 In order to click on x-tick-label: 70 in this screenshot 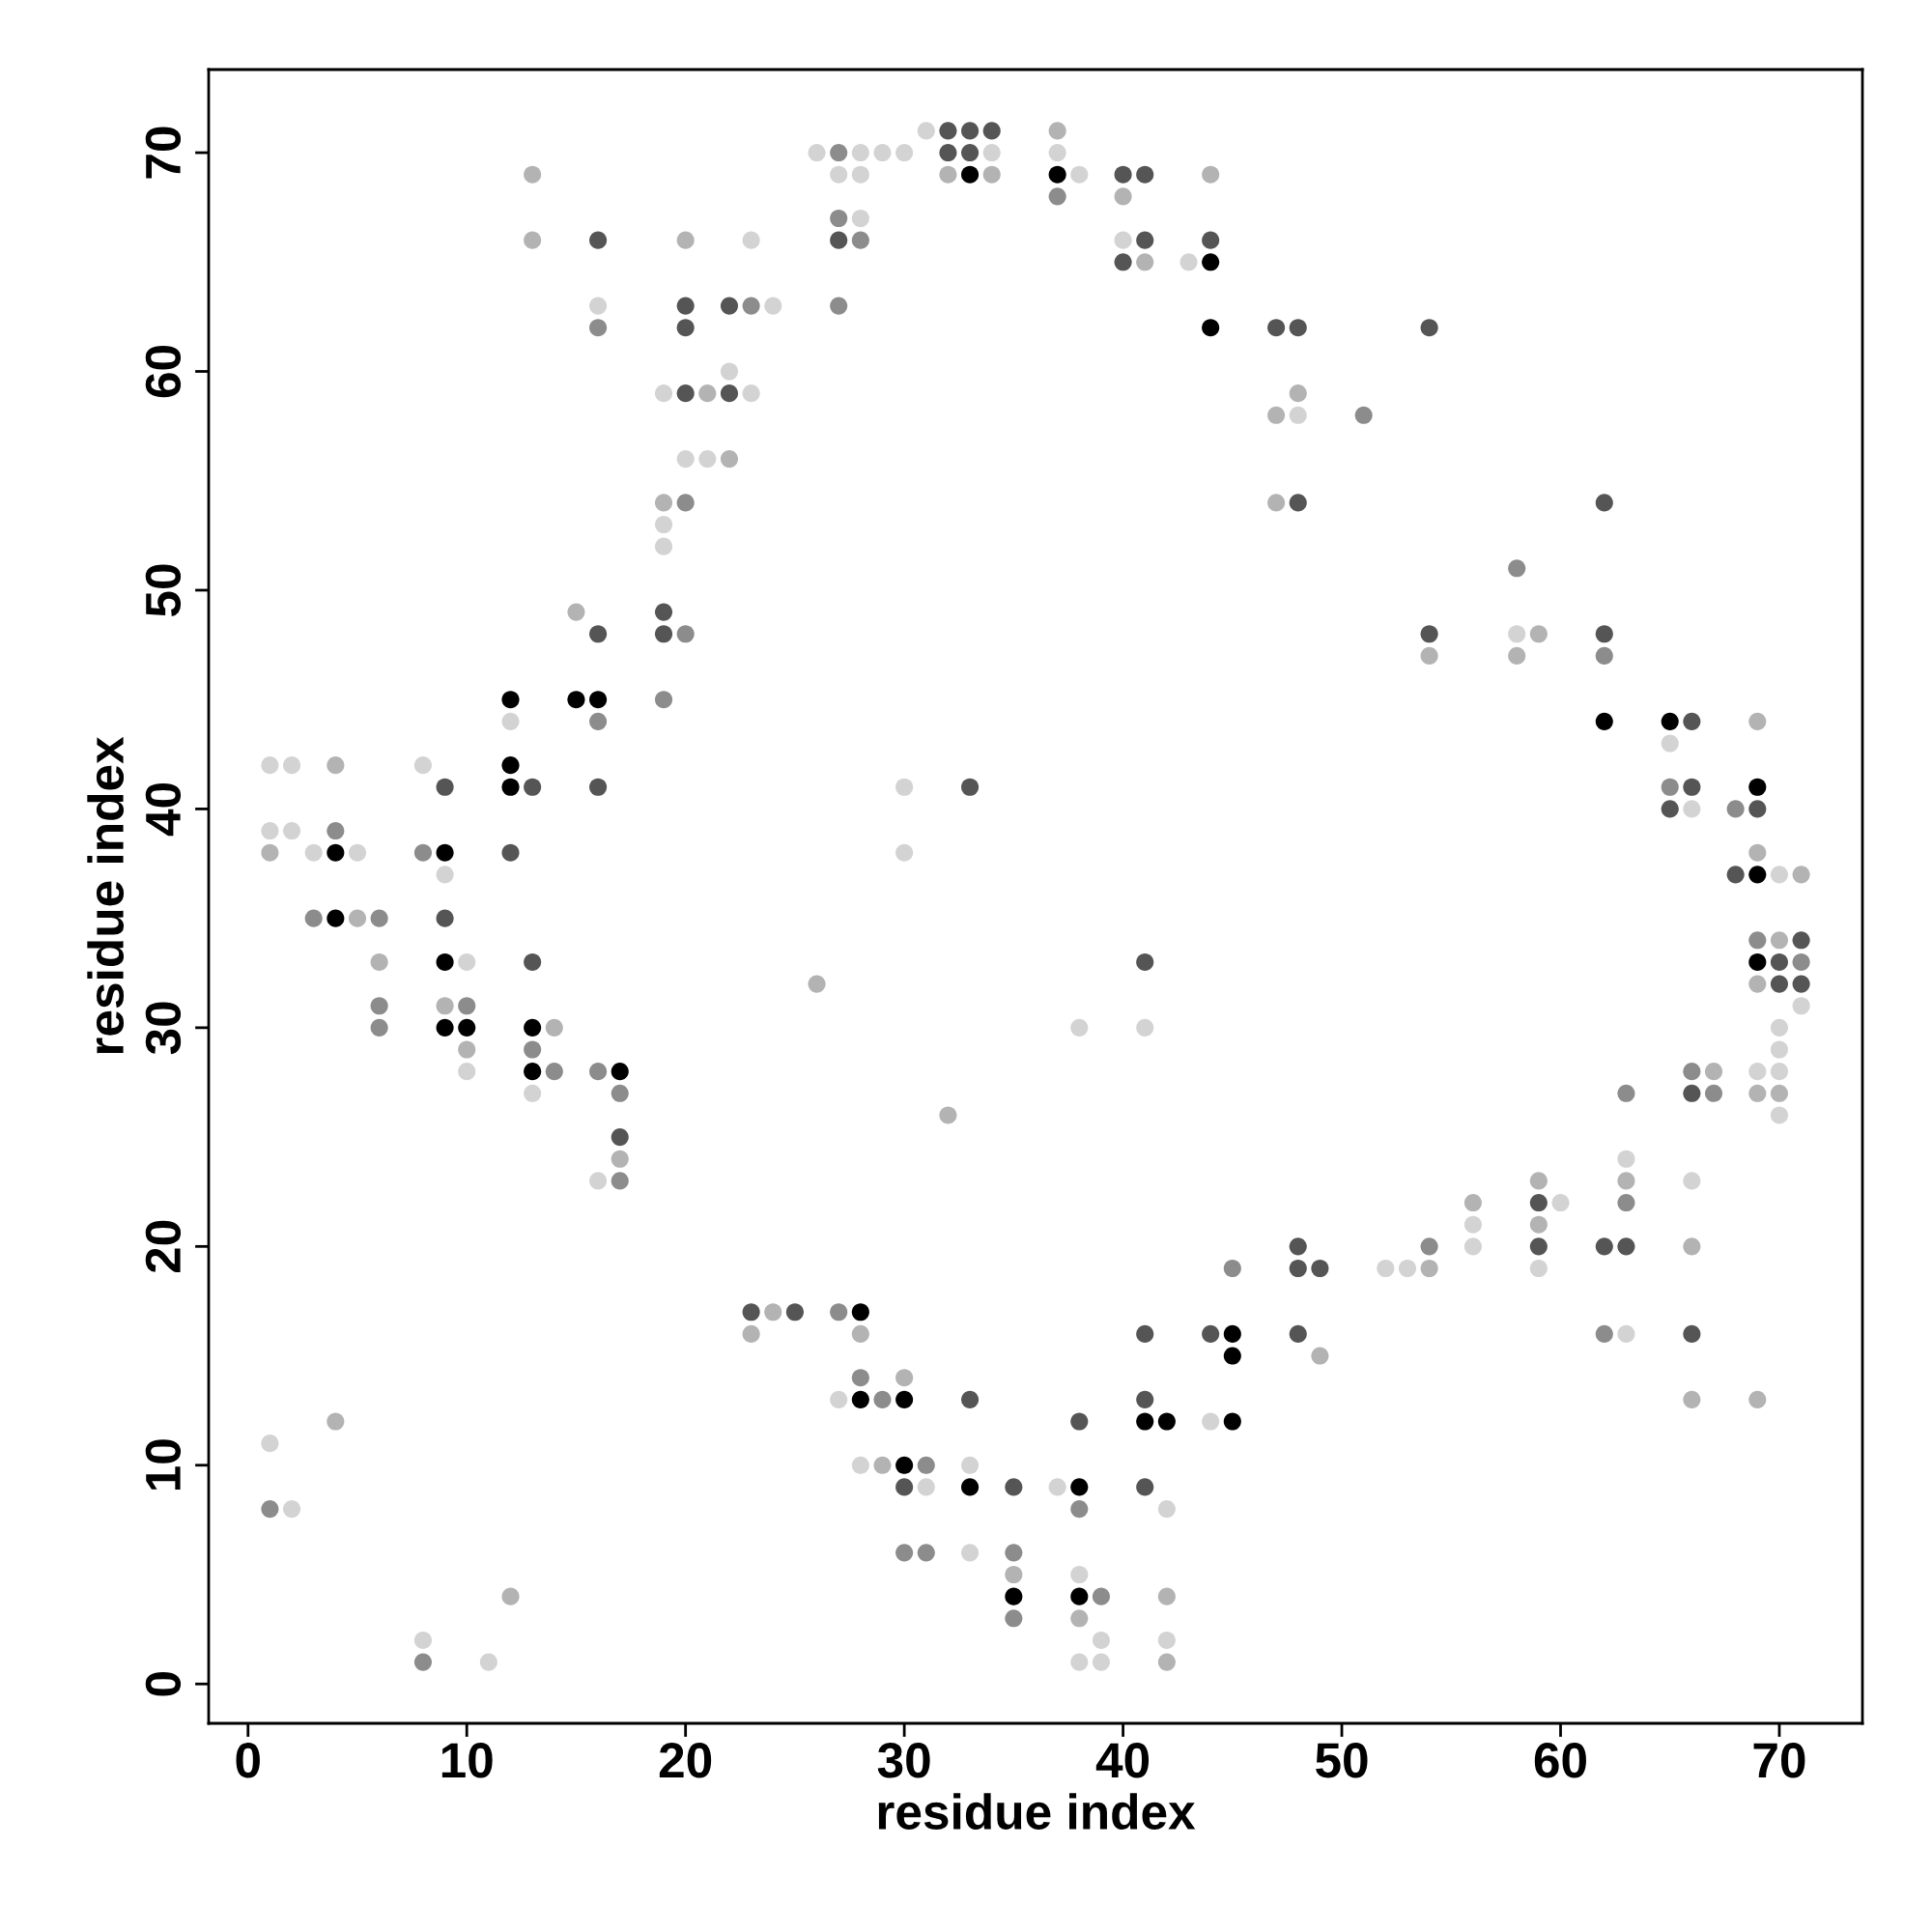, I will do `click(1779, 1760)`.